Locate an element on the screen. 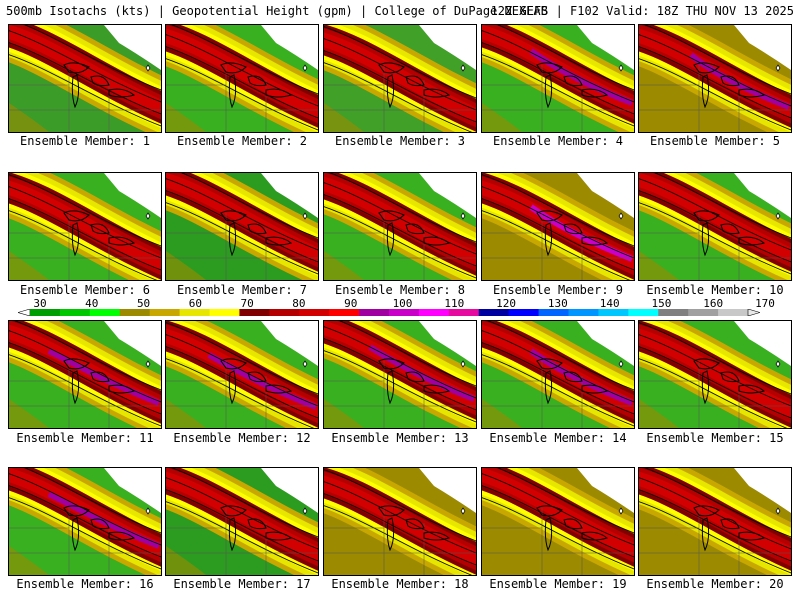 Image resolution: width=800 pixels, height=600 pixels. ensemble-member-label: Ensemble Member: 18 is located at coordinates (400, 584).